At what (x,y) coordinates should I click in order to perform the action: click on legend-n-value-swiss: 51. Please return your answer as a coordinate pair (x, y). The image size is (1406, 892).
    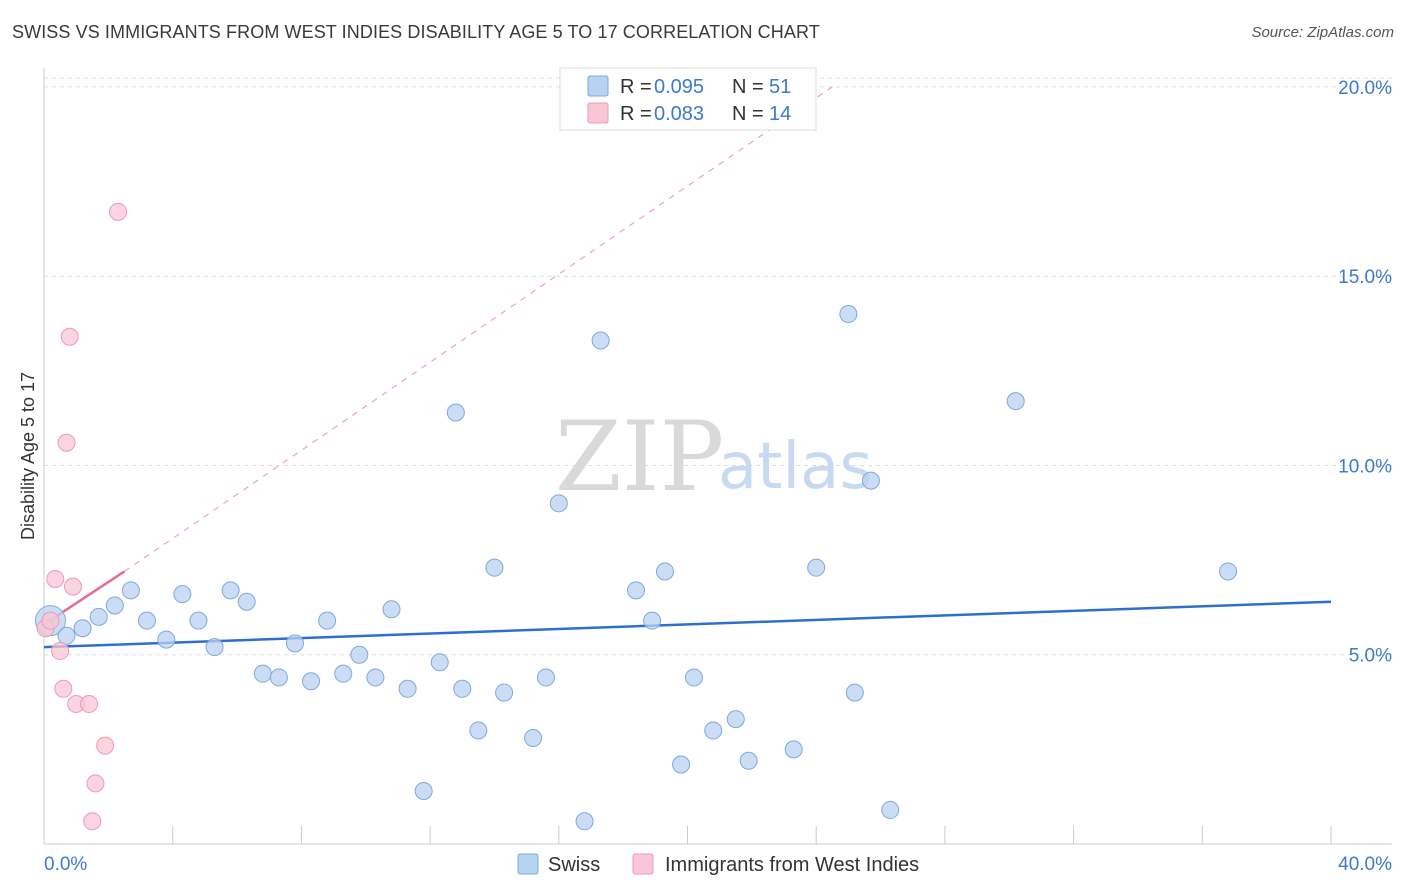
    Looking at the image, I should click on (780, 87).